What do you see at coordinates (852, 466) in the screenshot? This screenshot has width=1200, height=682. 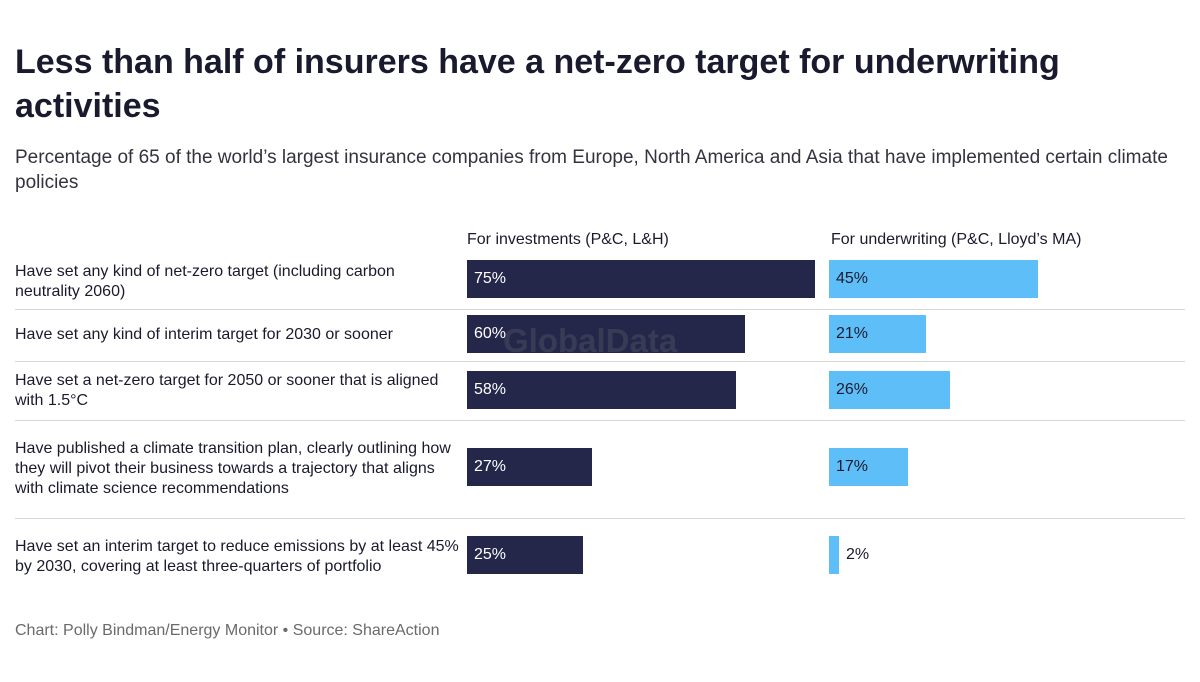 I see `data-label-underwriting: 17%` at bounding box center [852, 466].